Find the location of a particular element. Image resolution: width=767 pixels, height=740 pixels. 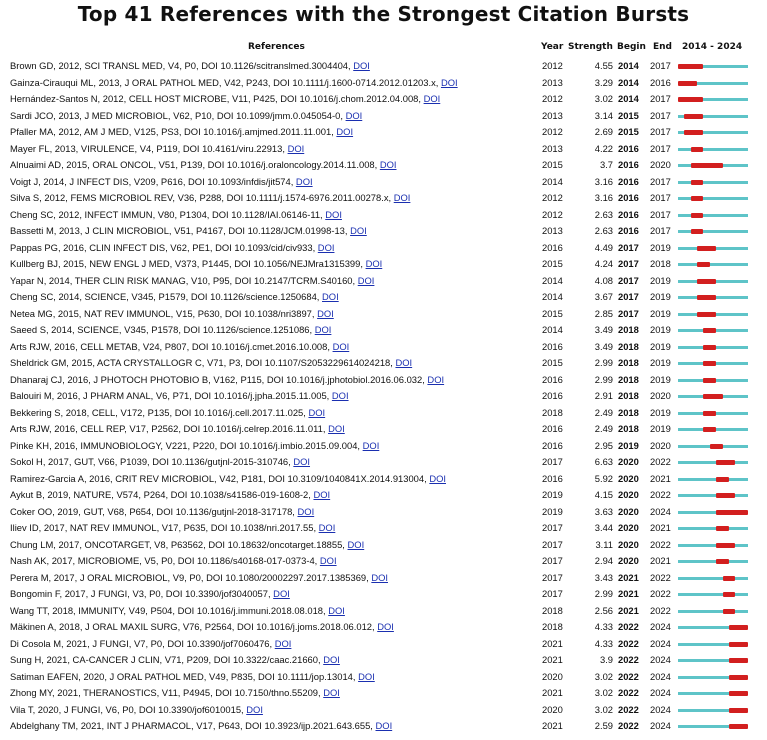

strength-cell: 2.59 is located at coordinates (603, 725).